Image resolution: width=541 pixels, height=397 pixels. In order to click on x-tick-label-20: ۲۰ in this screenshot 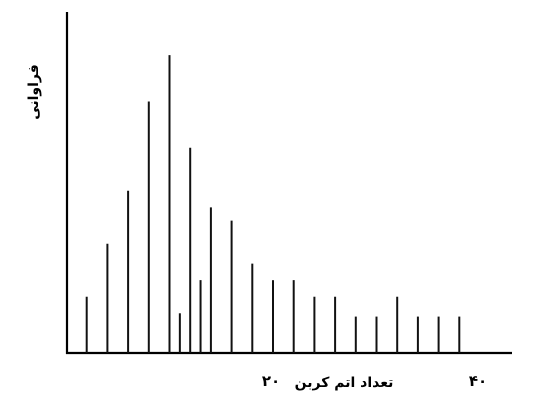, I will do `click(271, 381)`.